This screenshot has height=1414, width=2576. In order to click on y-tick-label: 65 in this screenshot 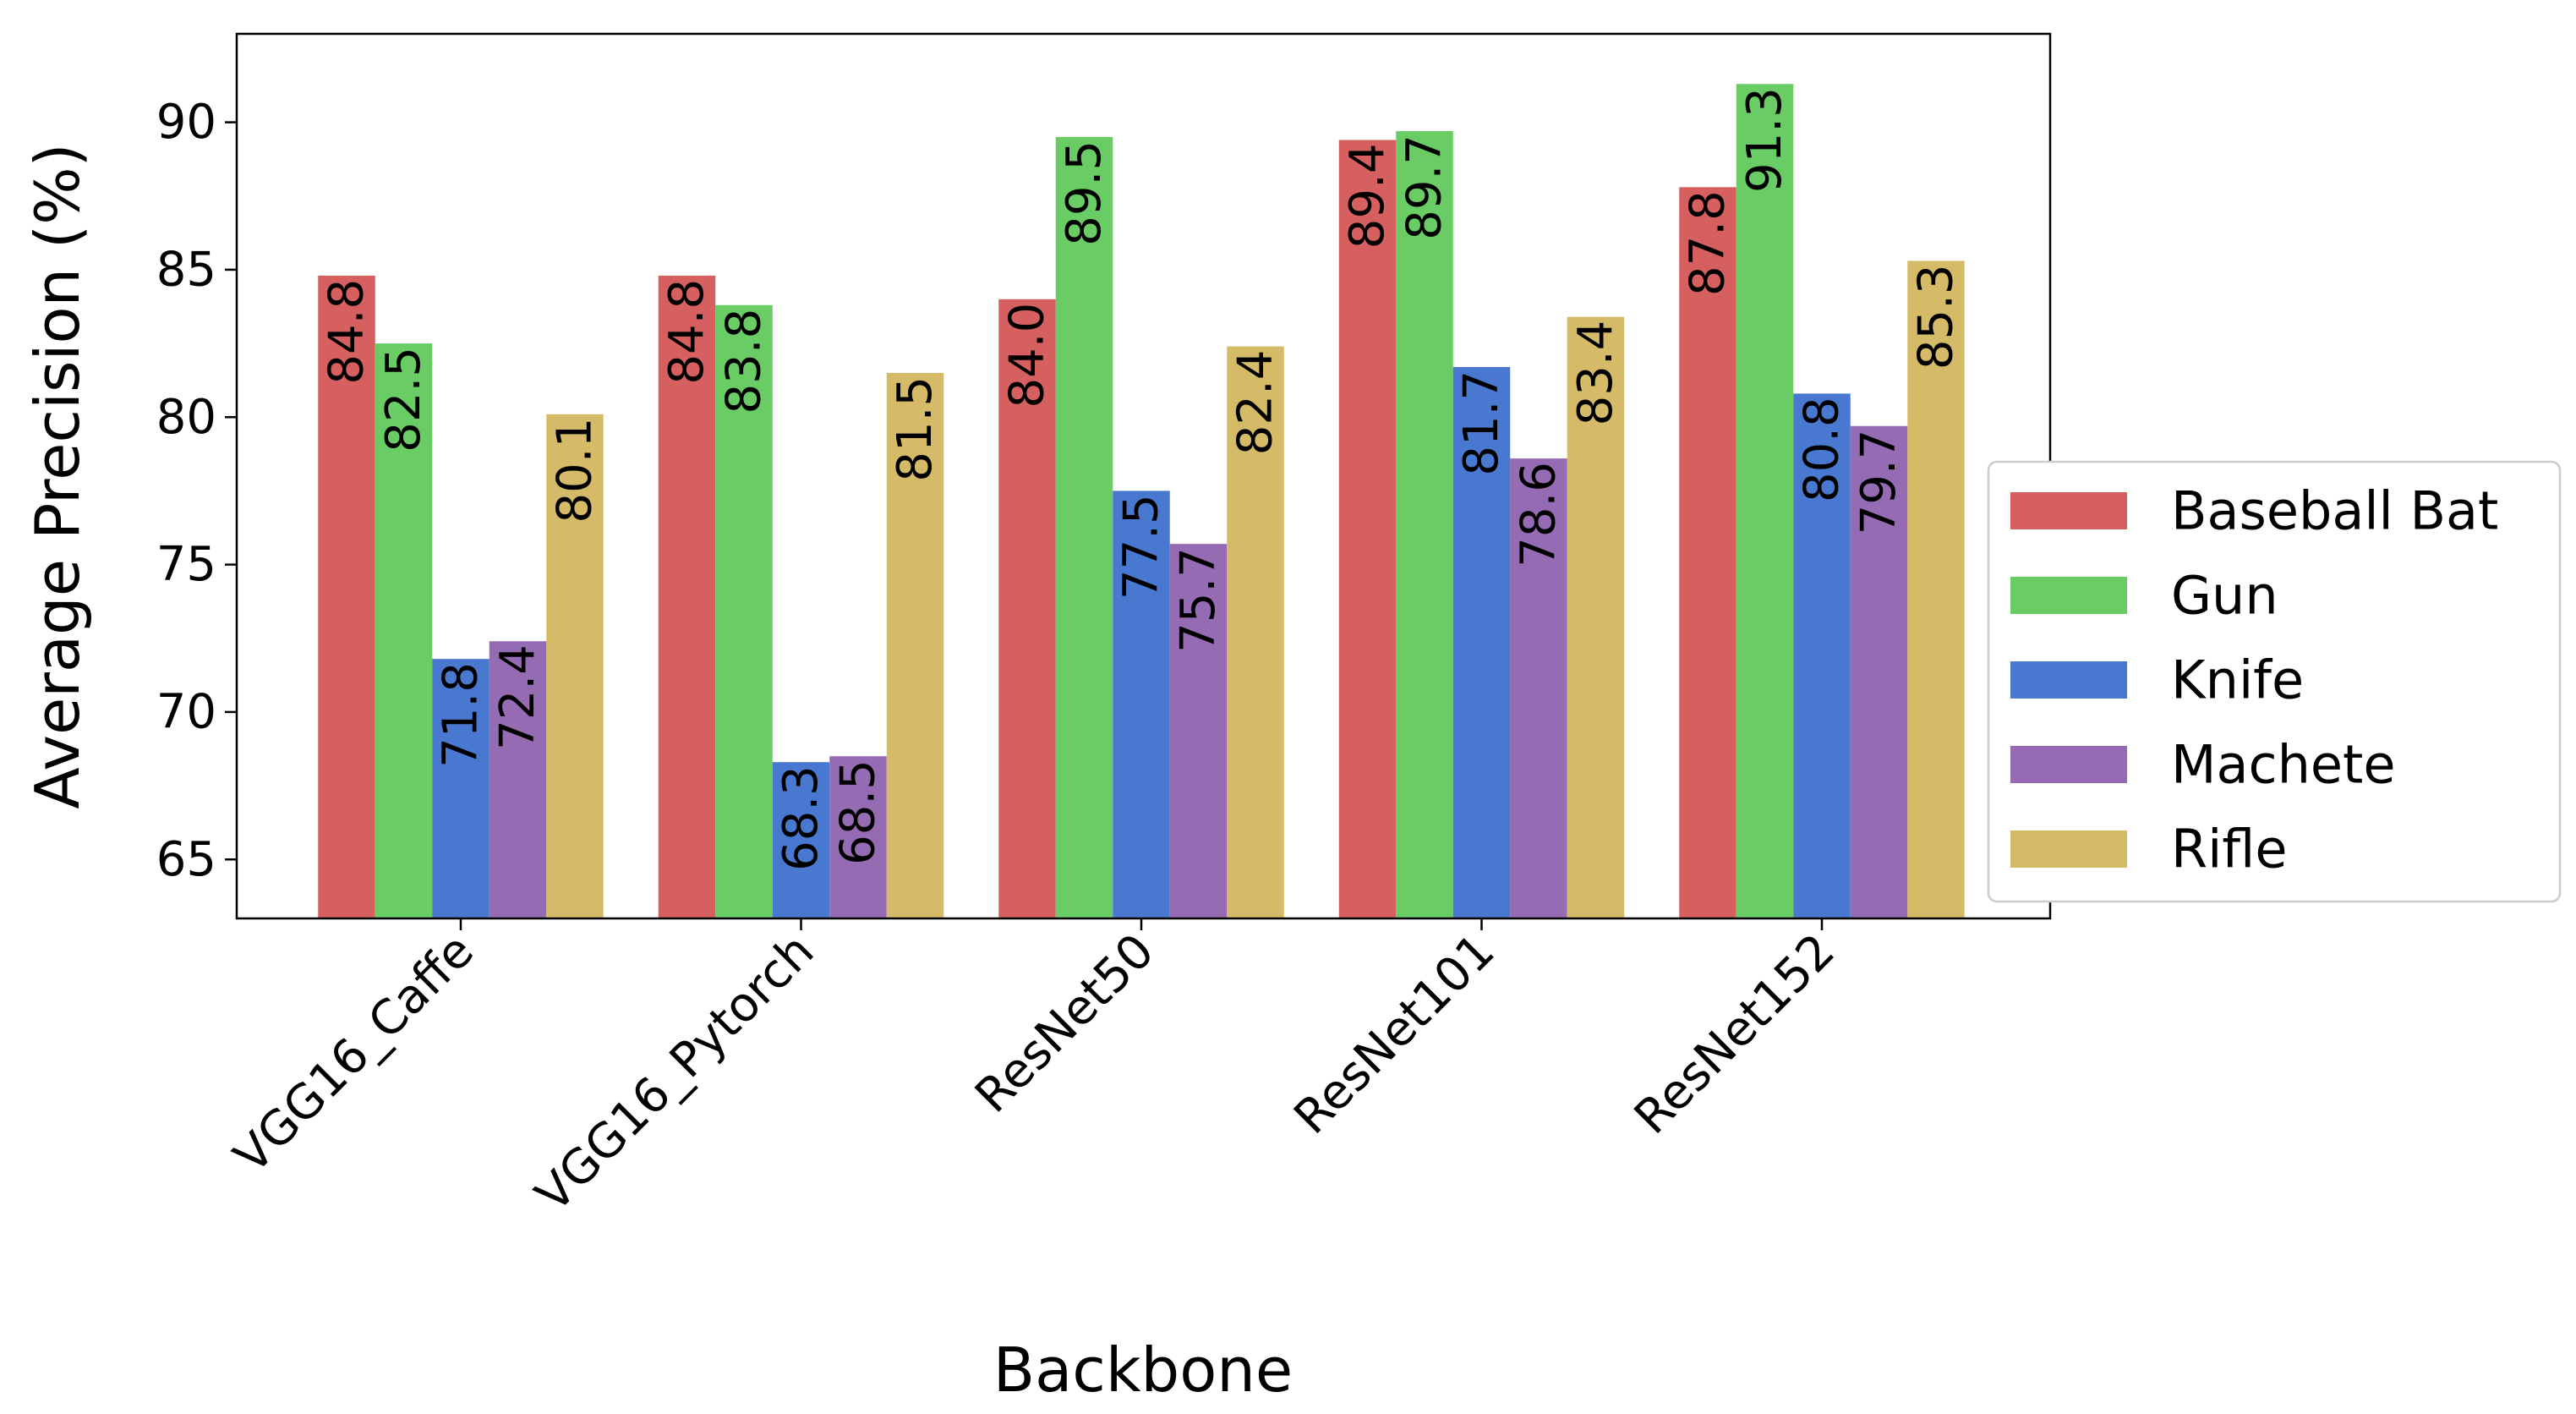, I will do `click(186, 860)`.